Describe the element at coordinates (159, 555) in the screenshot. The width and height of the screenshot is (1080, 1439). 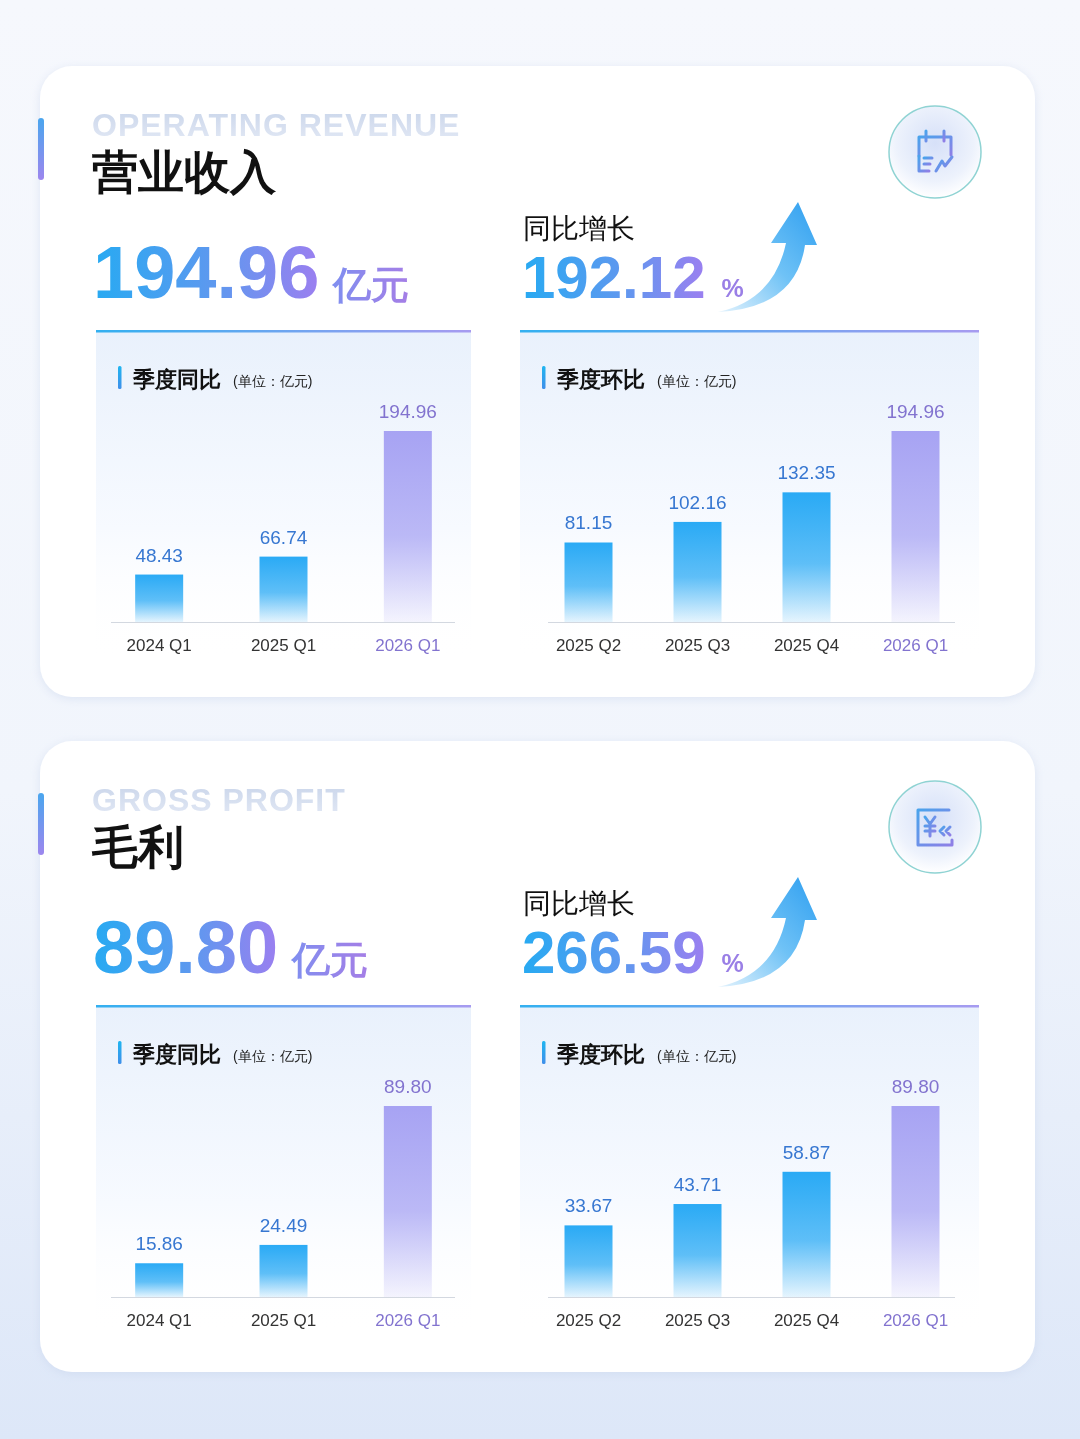
I see `data-label: 48.43` at that location.